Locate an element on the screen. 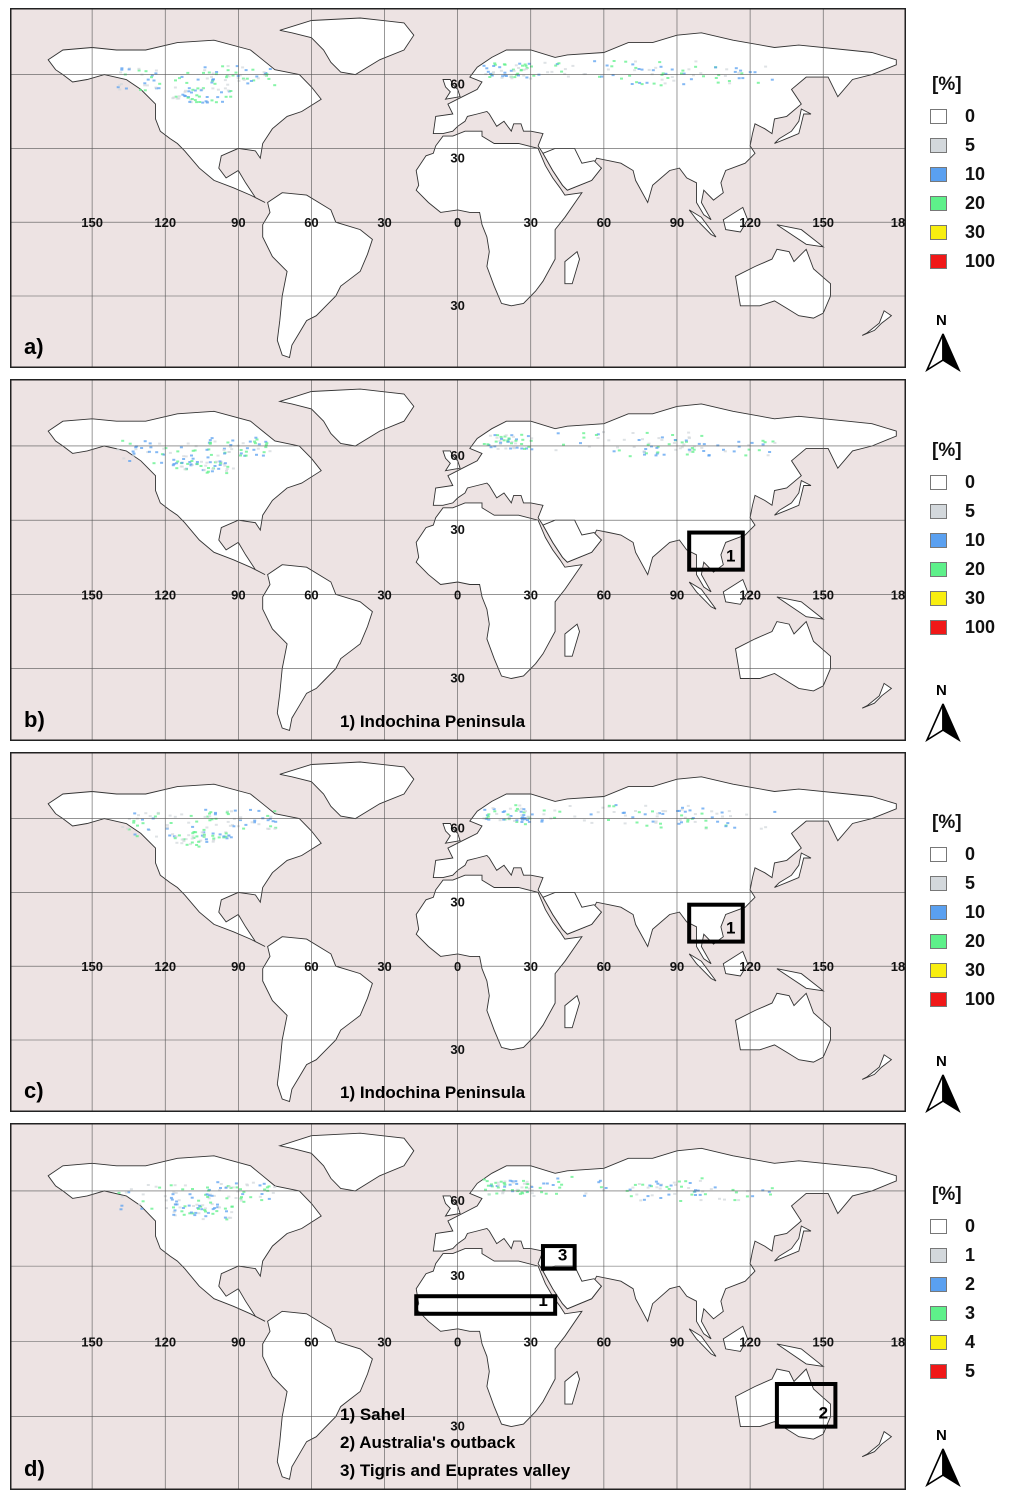  legend-value: 3 is located at coordinates (970, 1313).